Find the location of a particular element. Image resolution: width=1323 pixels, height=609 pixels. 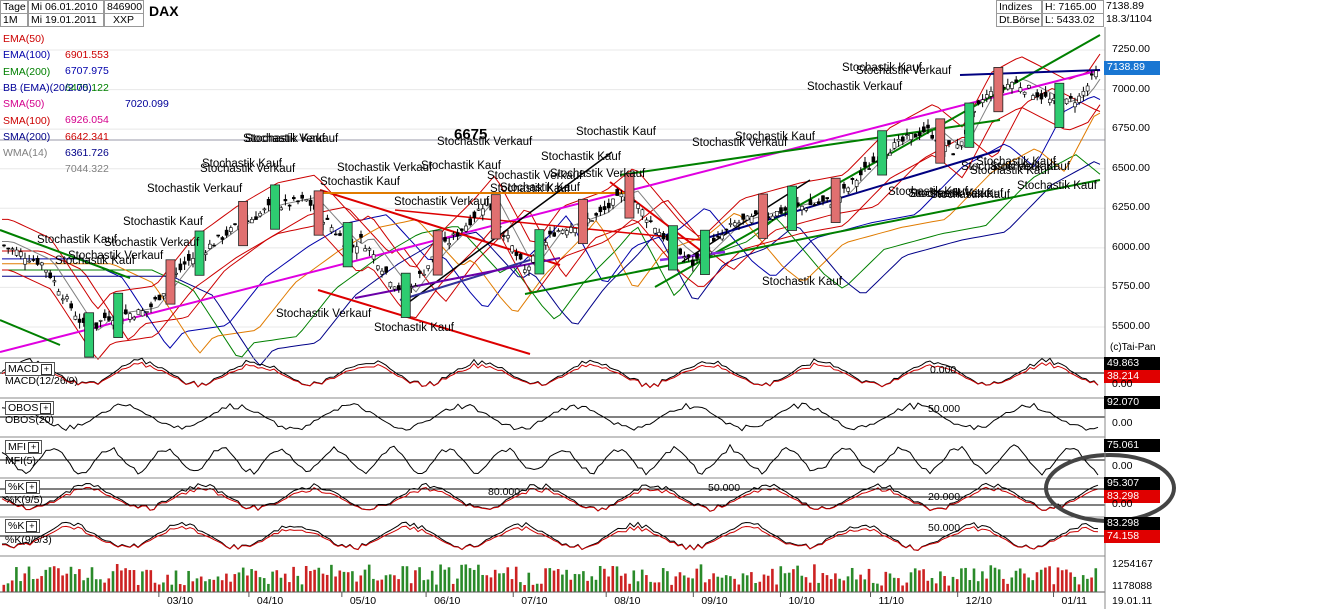

panel-level-label: 0.000 is located at coordinates (943, 370).